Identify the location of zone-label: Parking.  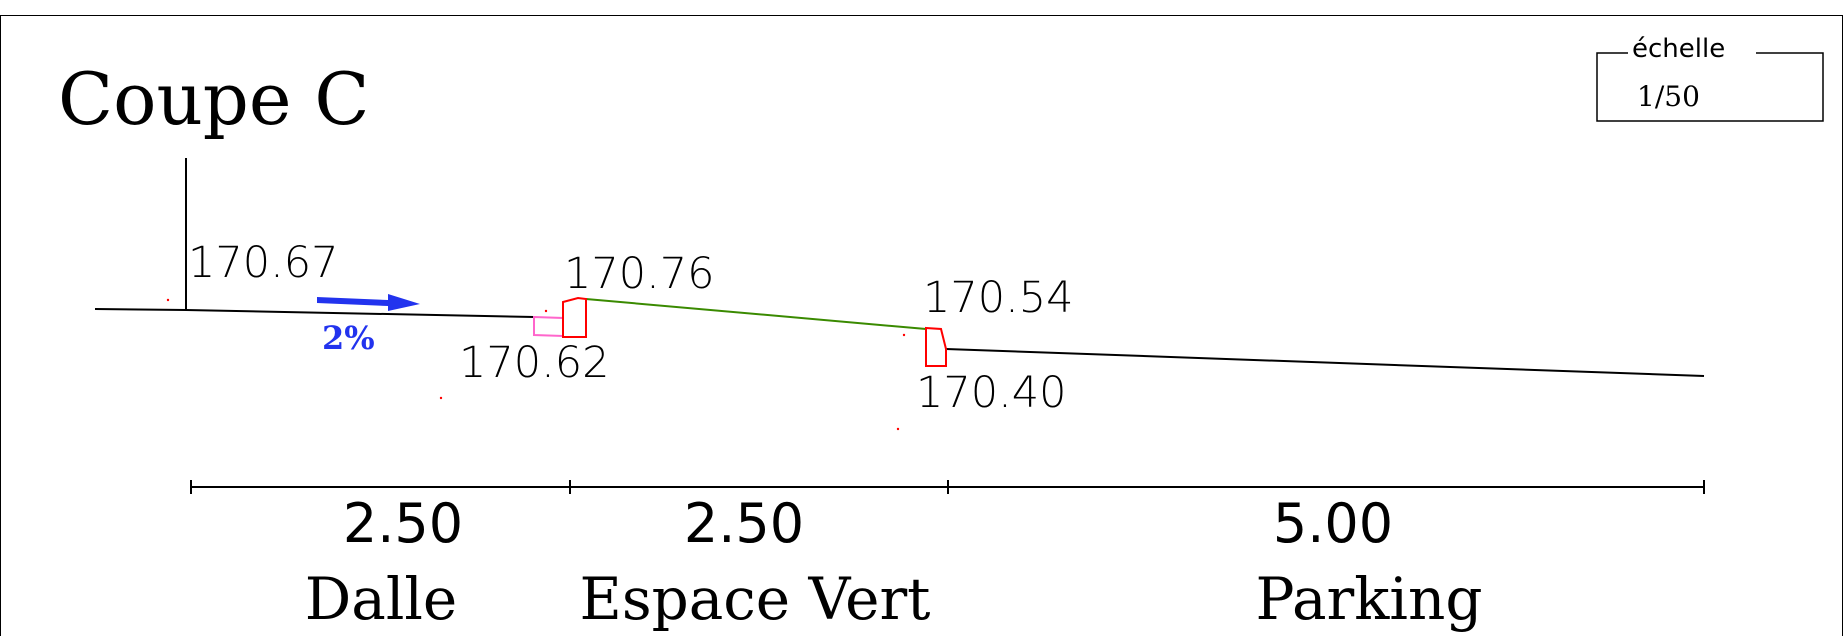
(1369, 599).